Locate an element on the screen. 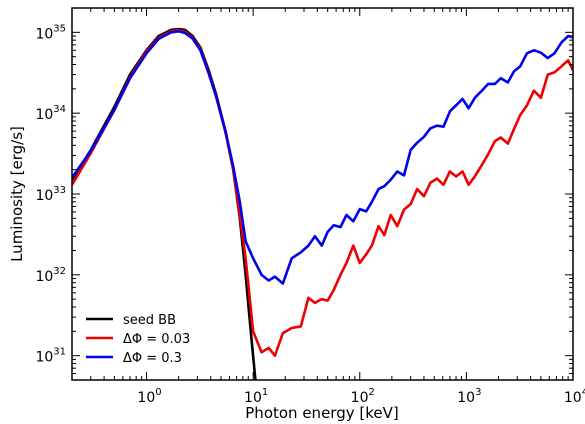 The height and width of the screenshot is (424, 585). y-tick-label: 1034 is located at coordinates (50, 113).